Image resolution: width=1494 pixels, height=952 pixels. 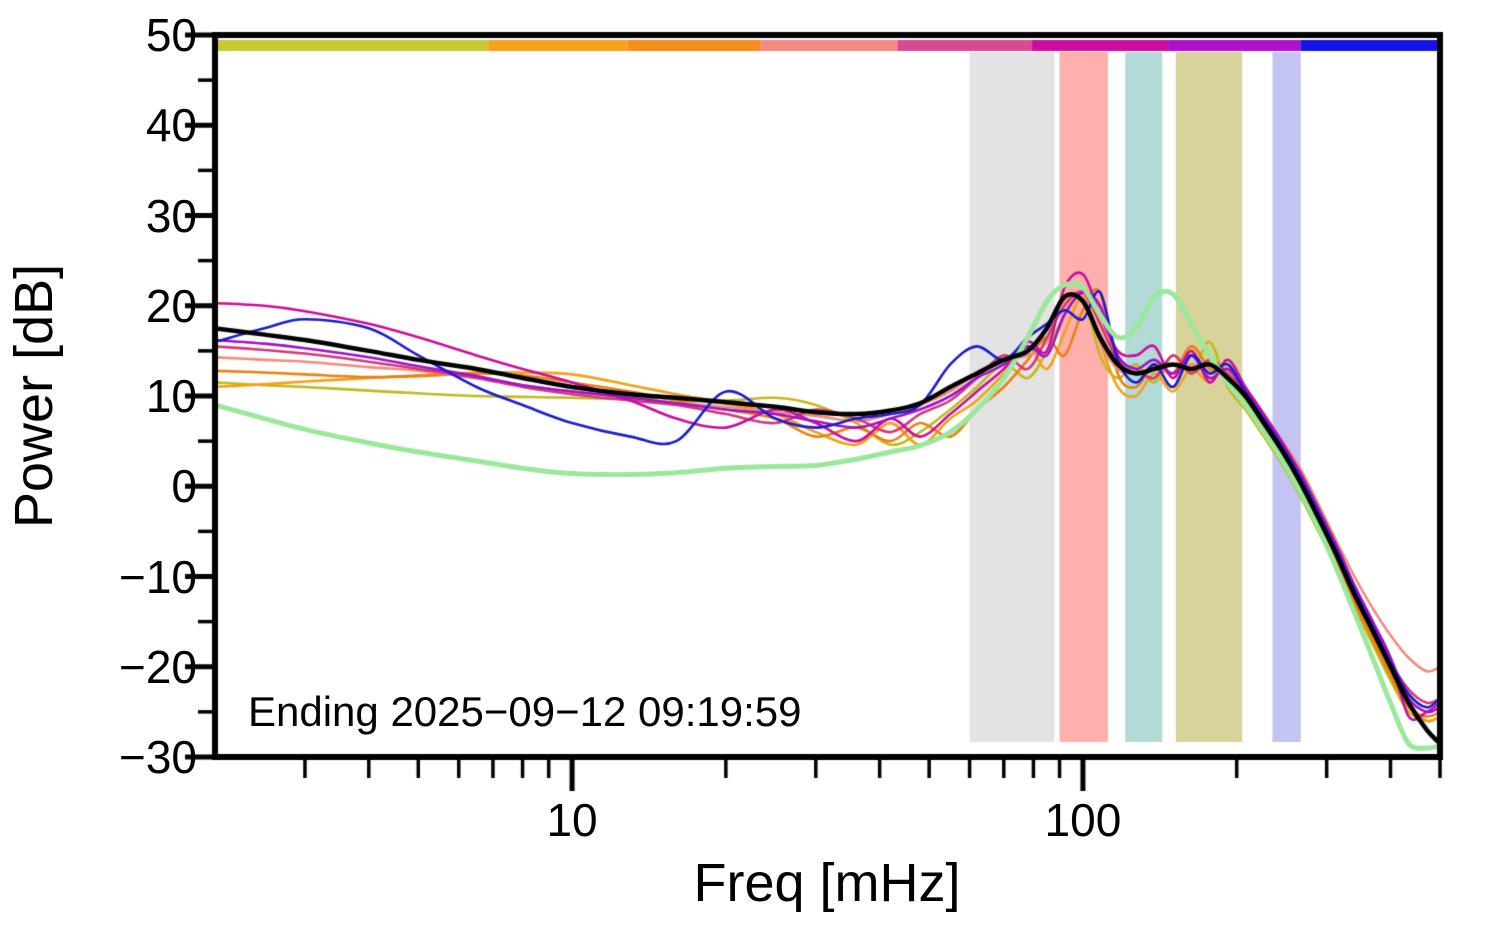 I want to click on y-tick-label: −10, so click(x=157, y=576).